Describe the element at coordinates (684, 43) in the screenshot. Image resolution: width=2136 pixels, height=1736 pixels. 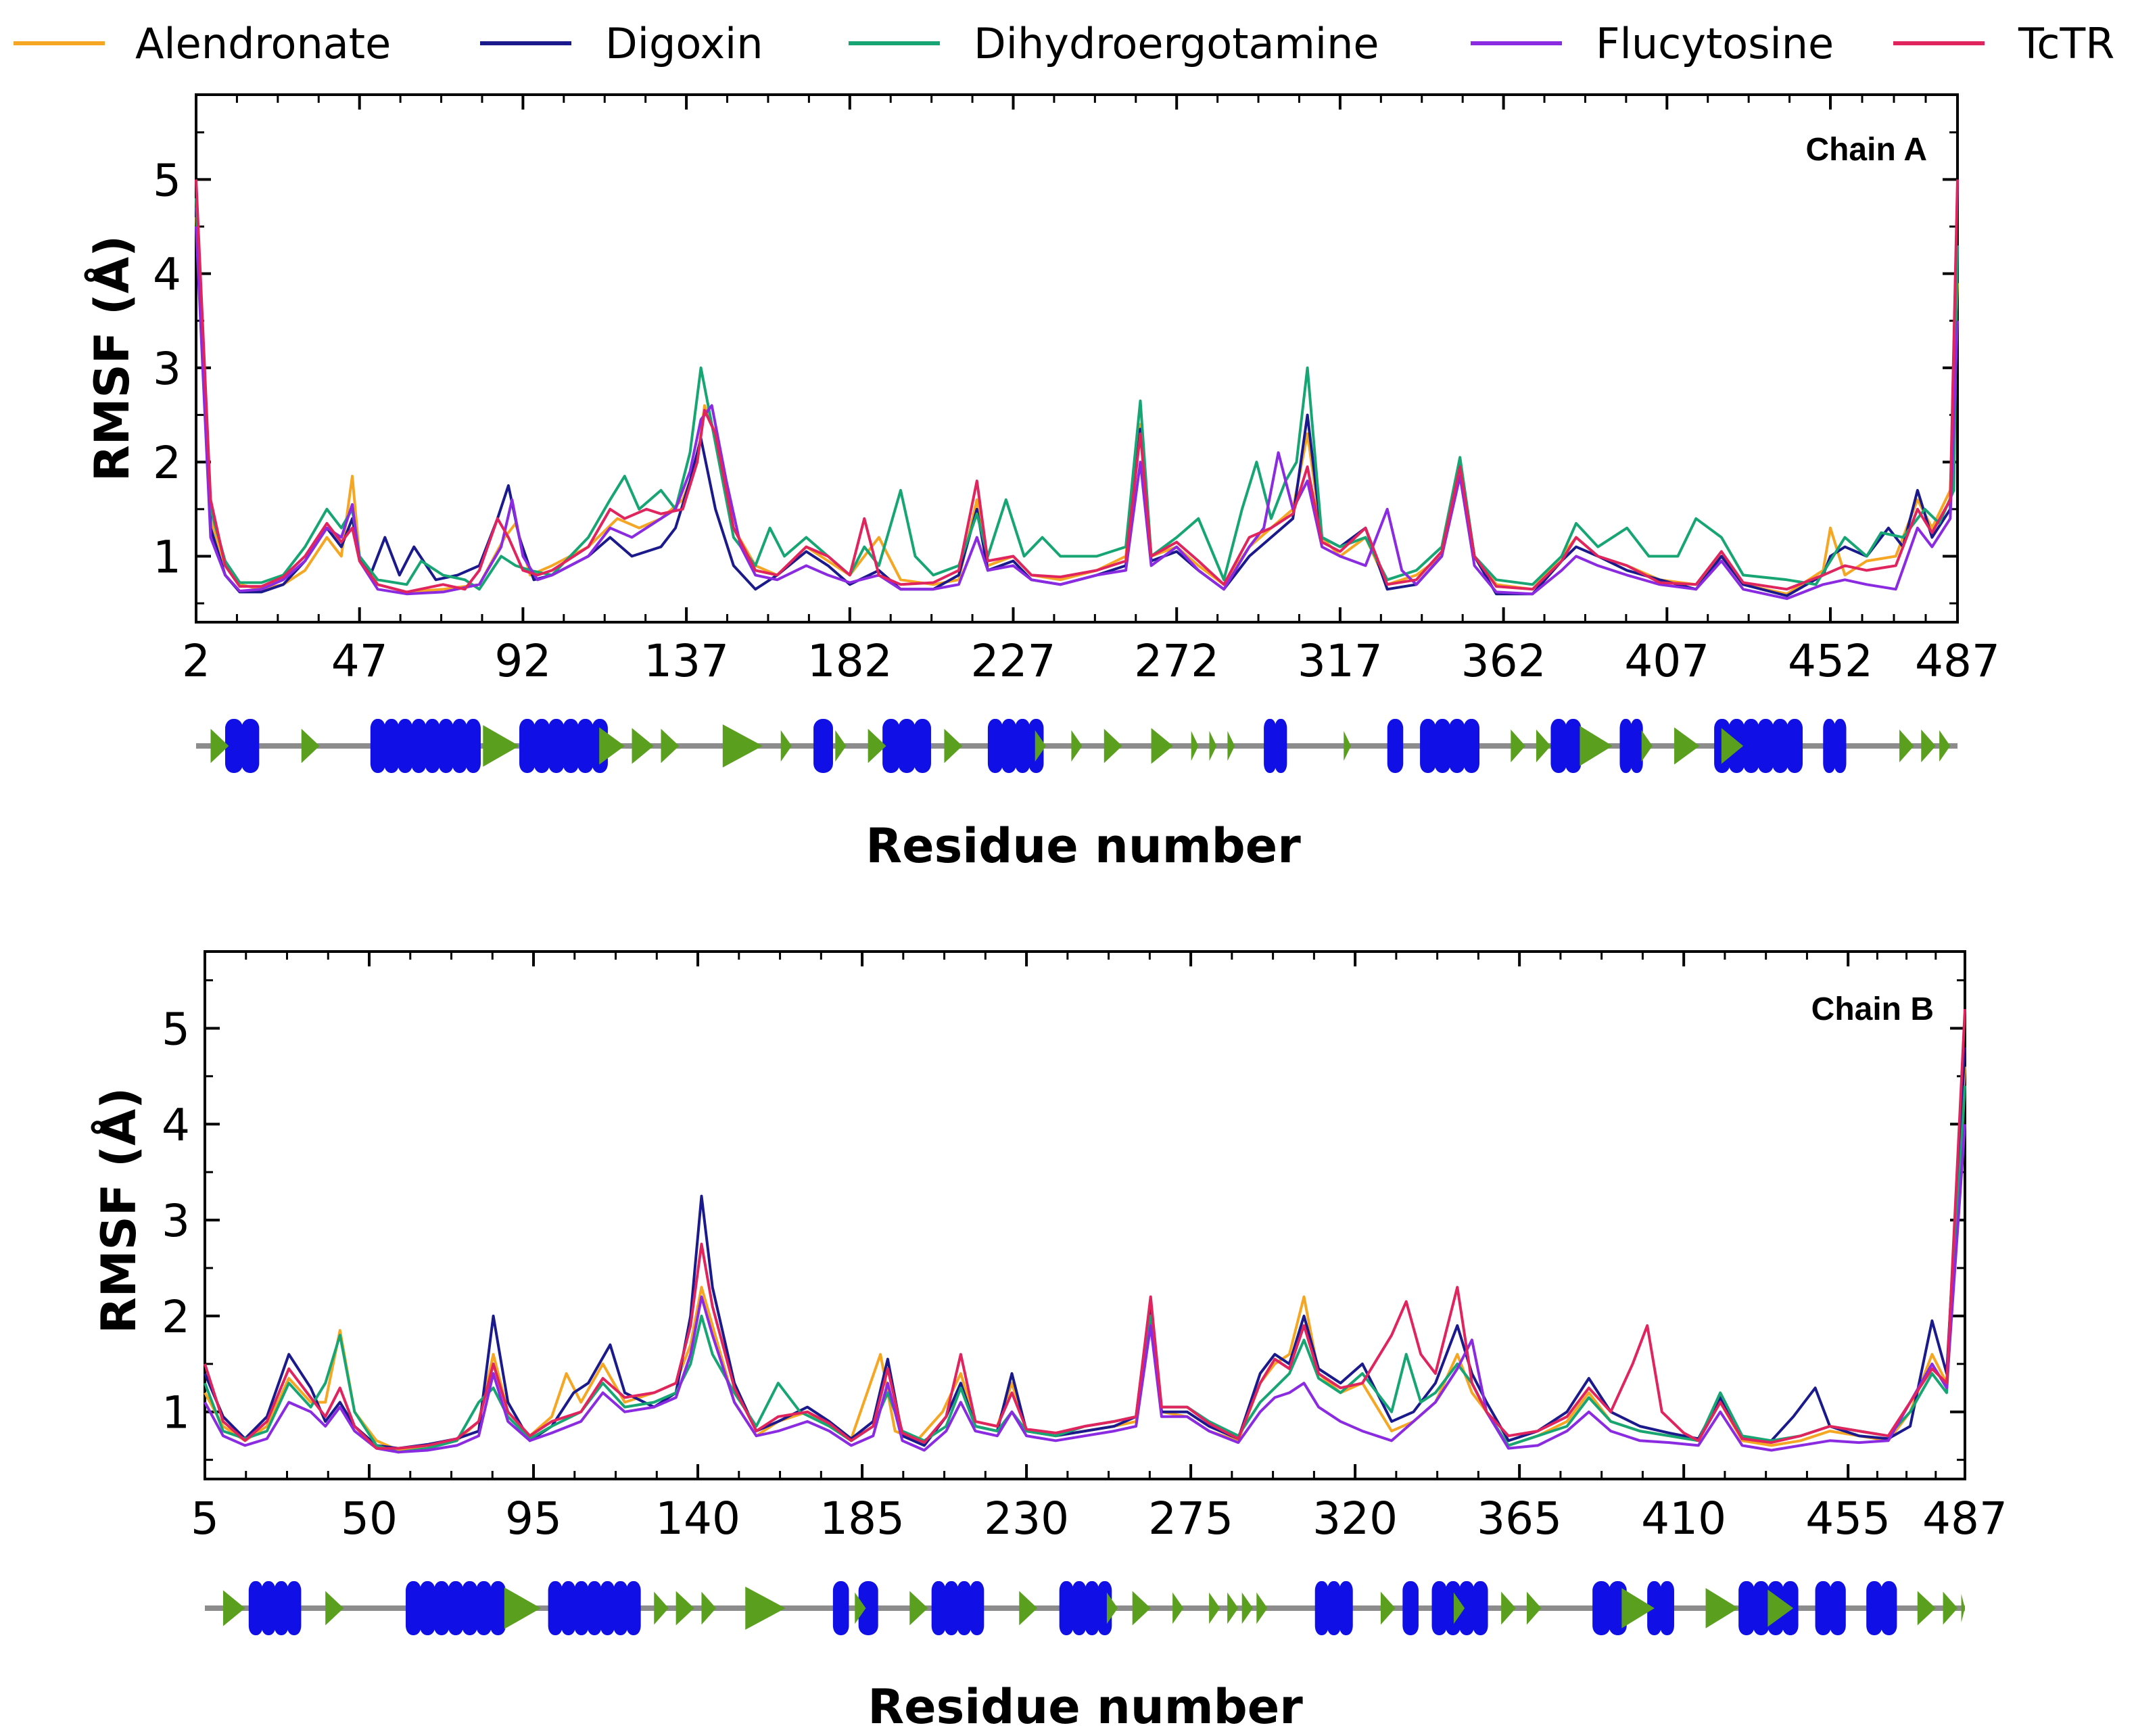
I see `legend-label-digoxin: Digoxin` at that location.